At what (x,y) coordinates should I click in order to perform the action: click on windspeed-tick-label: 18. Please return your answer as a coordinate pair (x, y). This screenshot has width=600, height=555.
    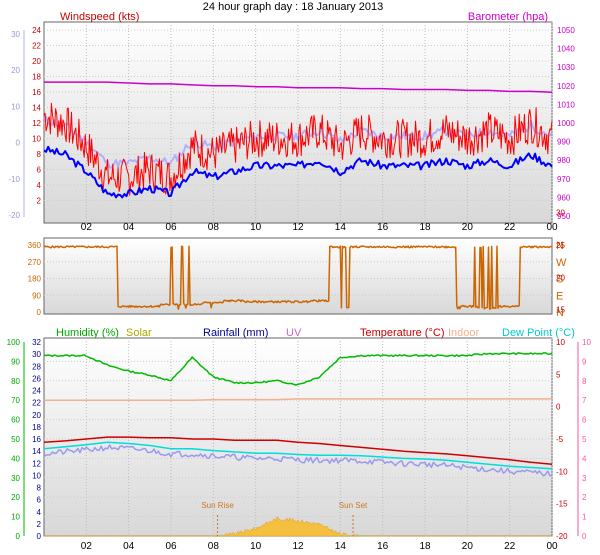
    Looking at the image, I should click on (36, 77).